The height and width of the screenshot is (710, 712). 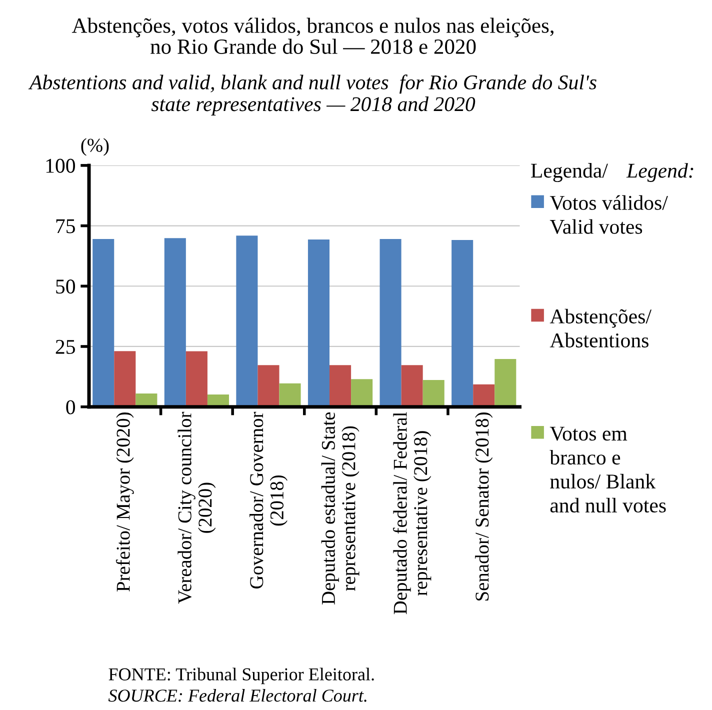 I want to click on chart-subtitle: Abstentions and valid, blank and null votes for Rio Grande do Sul's state representatives — 2018 and 2020, so click(x=312, y=95).